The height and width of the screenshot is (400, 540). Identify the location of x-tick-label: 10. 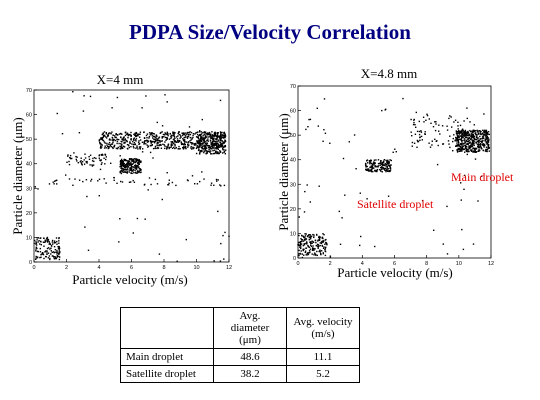
(196, 268).